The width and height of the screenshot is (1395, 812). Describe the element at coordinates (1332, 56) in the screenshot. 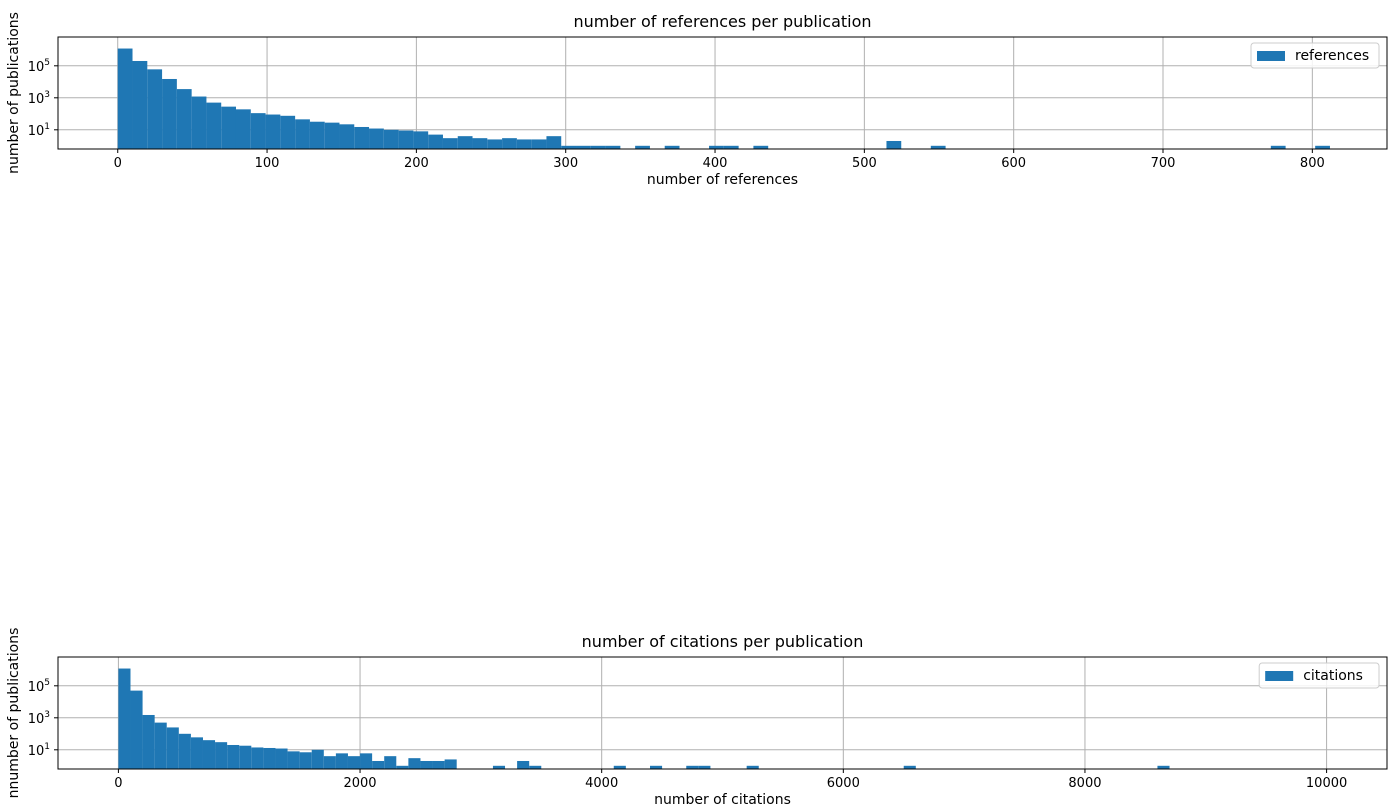

I see `legend-label: references` at that location.